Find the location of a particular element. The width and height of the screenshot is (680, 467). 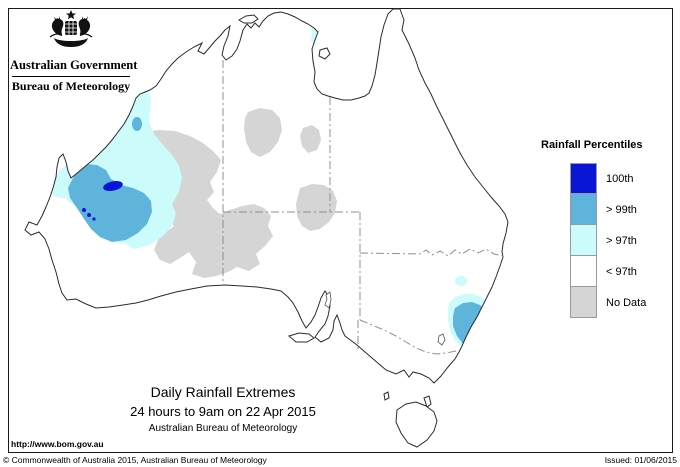

legend-row-gt99th: > 99th is located at coordinates (608, 209).